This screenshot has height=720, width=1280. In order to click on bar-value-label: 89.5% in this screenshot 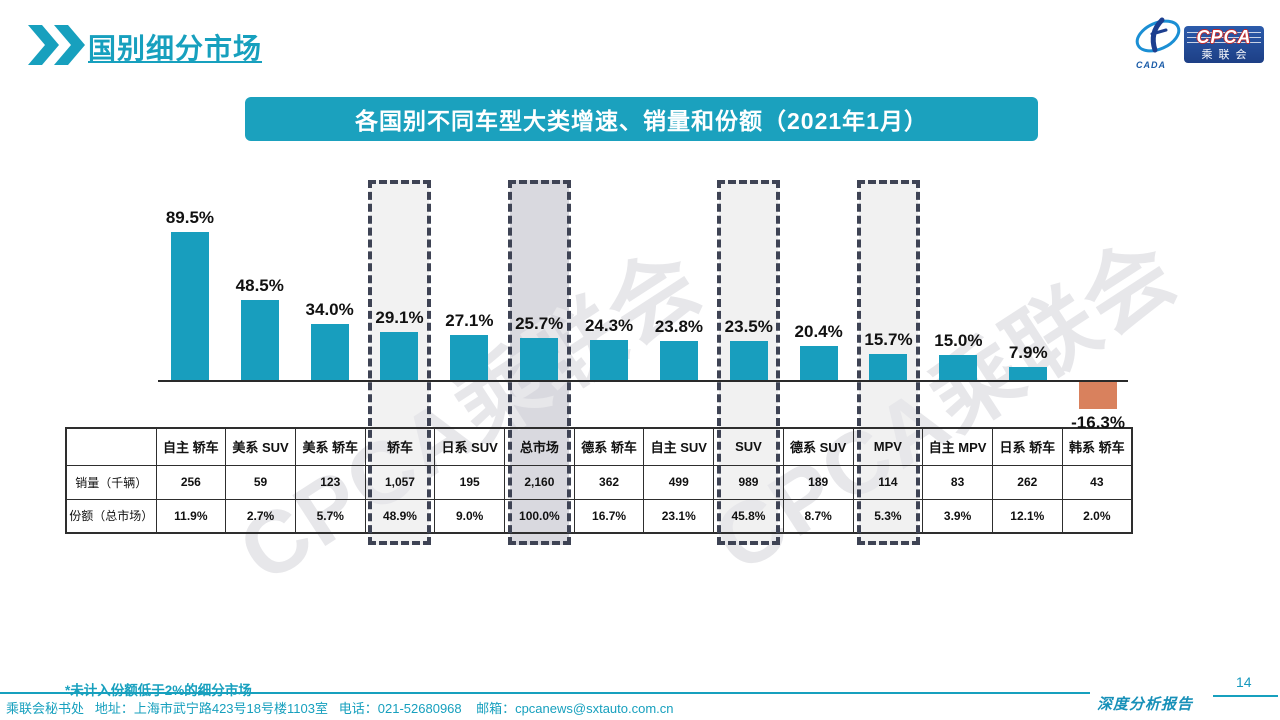, I will do `click(190, 218)`.